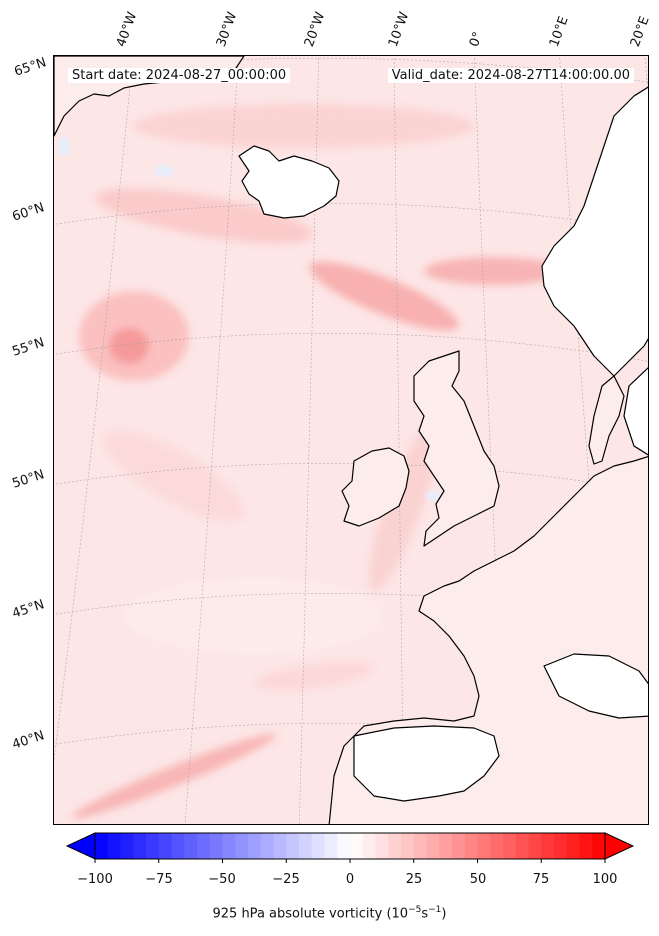  I want to click on colorbar-extend-low, so click(80, 846).